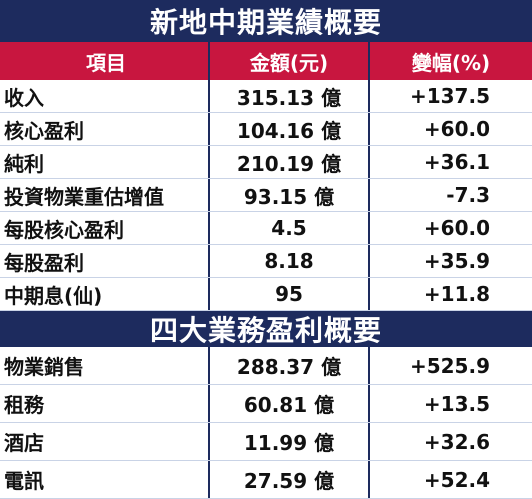 Image resolution: width=532 pixels, height=499 pixels. Describe the element at coordinates (290, 228) in the screenshot. I see `table-cell: 4.5` at that location.